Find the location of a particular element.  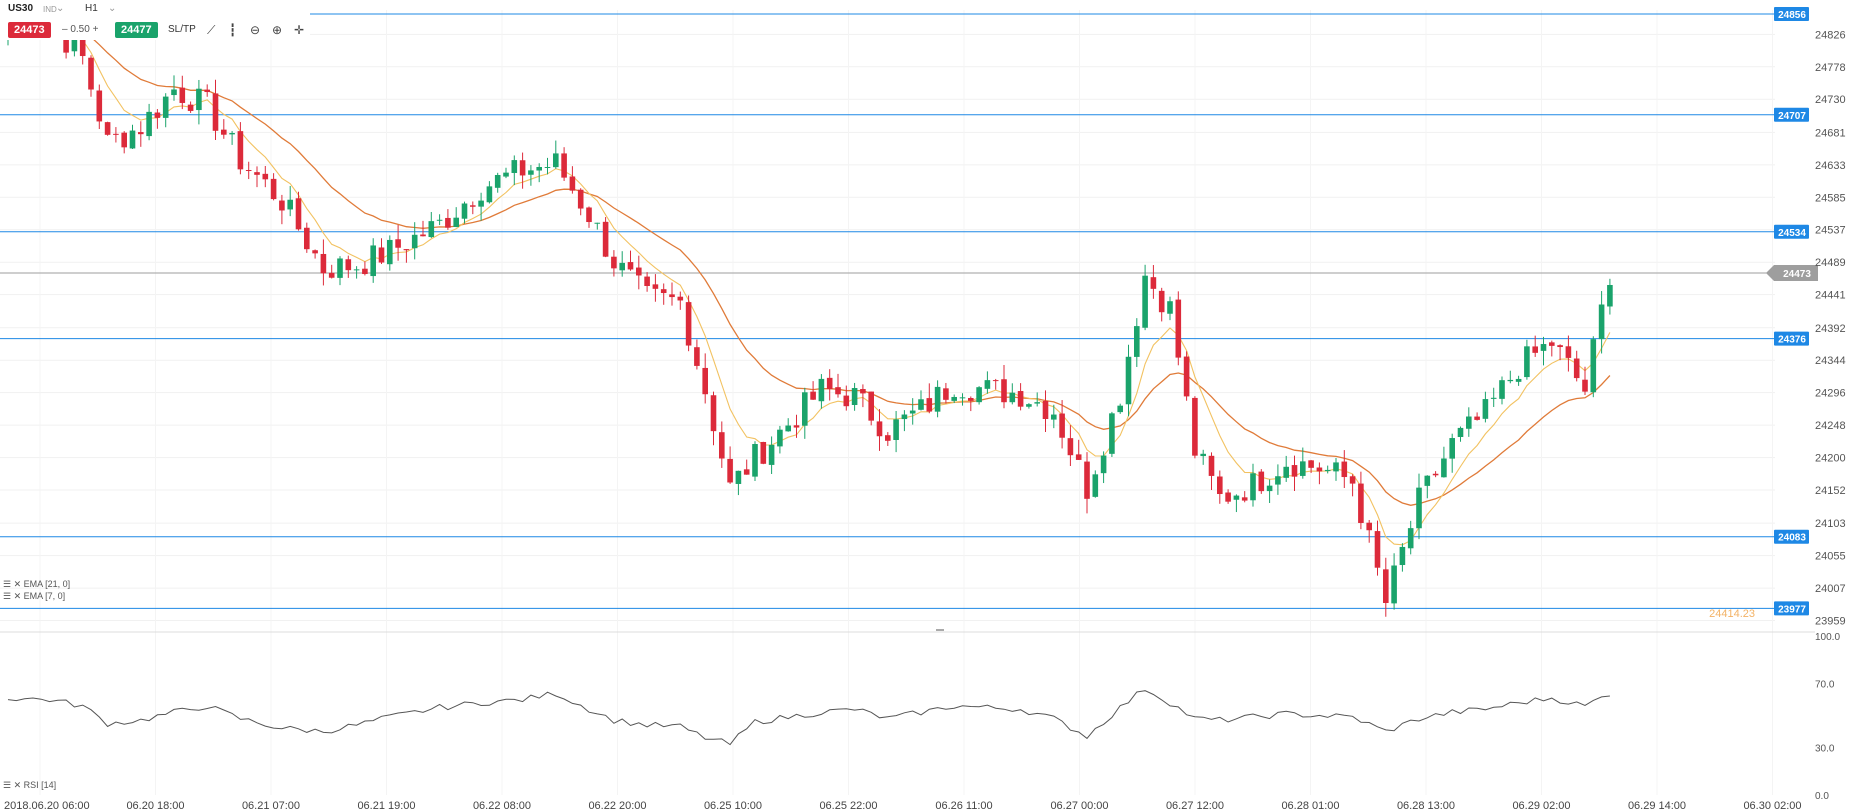

rsi-legend: ☰ ✕ RSI [14] is located at coordinates (29, 785).